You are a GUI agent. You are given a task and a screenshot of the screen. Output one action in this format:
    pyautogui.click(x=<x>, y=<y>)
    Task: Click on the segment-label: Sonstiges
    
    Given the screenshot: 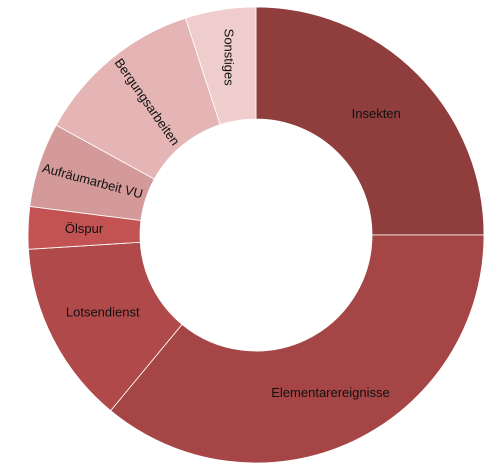 What is the action you would take?
    pyautogui.click(x=228, y=58)
    